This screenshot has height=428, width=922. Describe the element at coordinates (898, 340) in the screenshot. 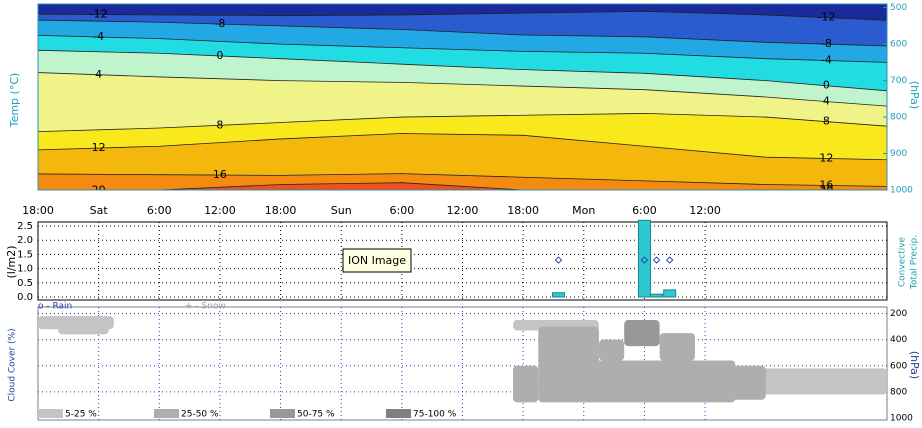

I see `y2-tick-label: 400` at that location.